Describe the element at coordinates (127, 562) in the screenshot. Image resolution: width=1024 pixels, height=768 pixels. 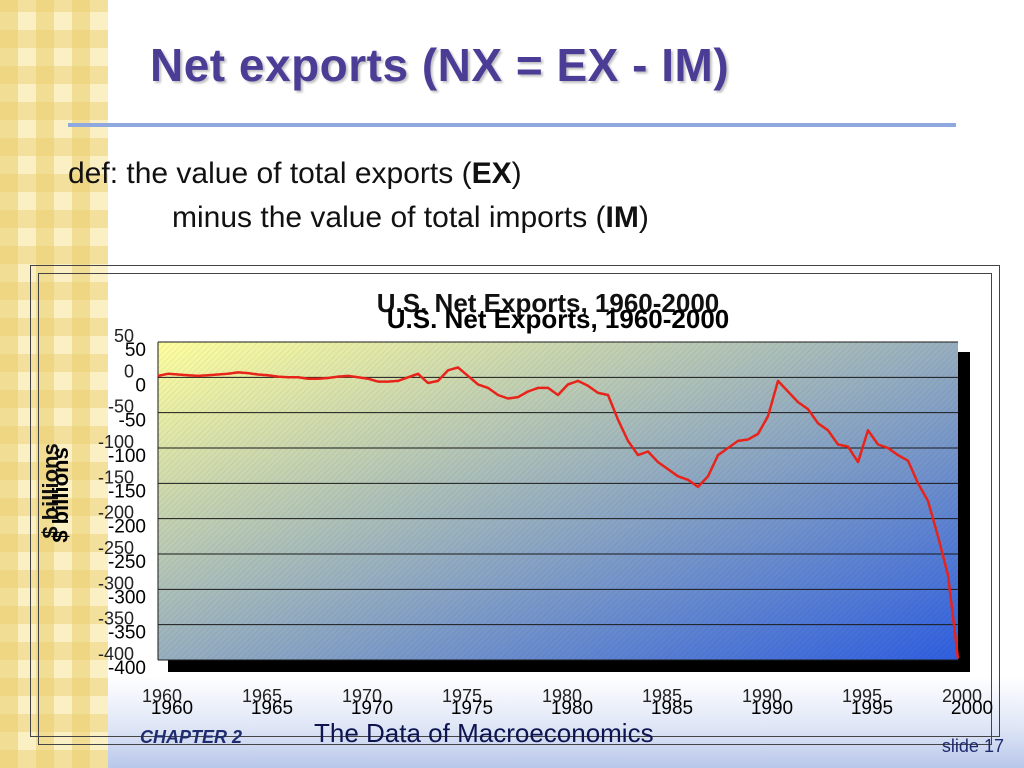
I see `y-tick-label-shadow: -250` at that location.